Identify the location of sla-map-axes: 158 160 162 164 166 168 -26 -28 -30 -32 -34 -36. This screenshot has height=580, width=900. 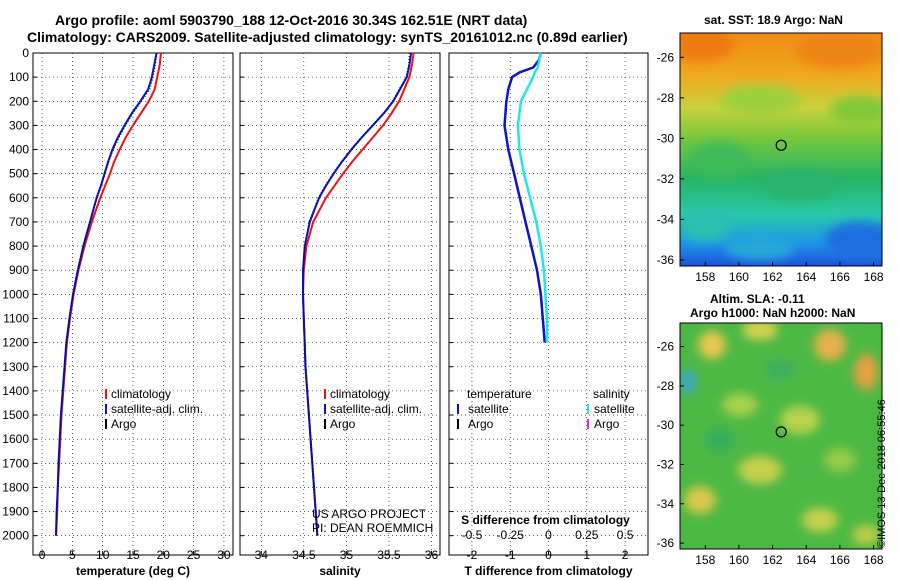
(770, 453).